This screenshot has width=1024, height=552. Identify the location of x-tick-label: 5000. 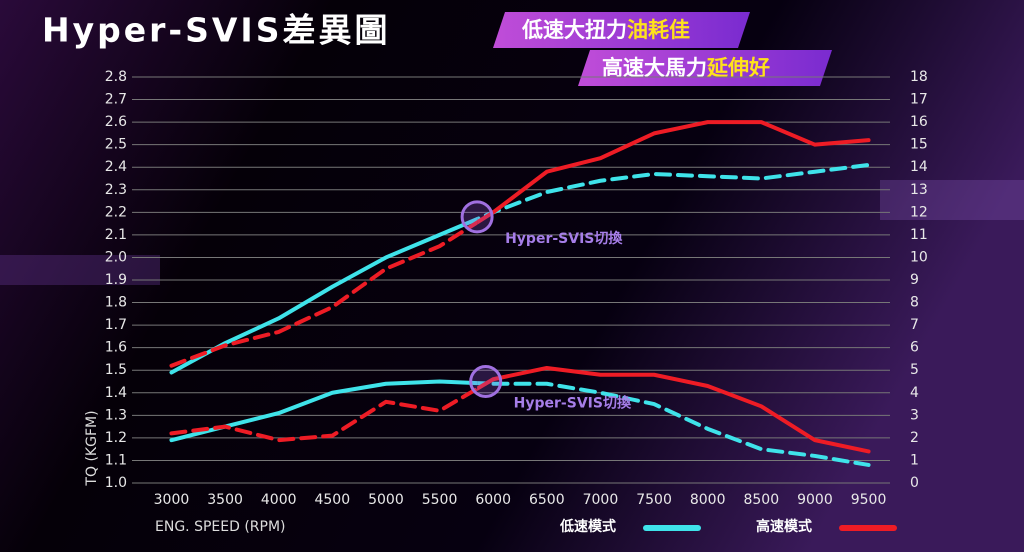
(386, 500).